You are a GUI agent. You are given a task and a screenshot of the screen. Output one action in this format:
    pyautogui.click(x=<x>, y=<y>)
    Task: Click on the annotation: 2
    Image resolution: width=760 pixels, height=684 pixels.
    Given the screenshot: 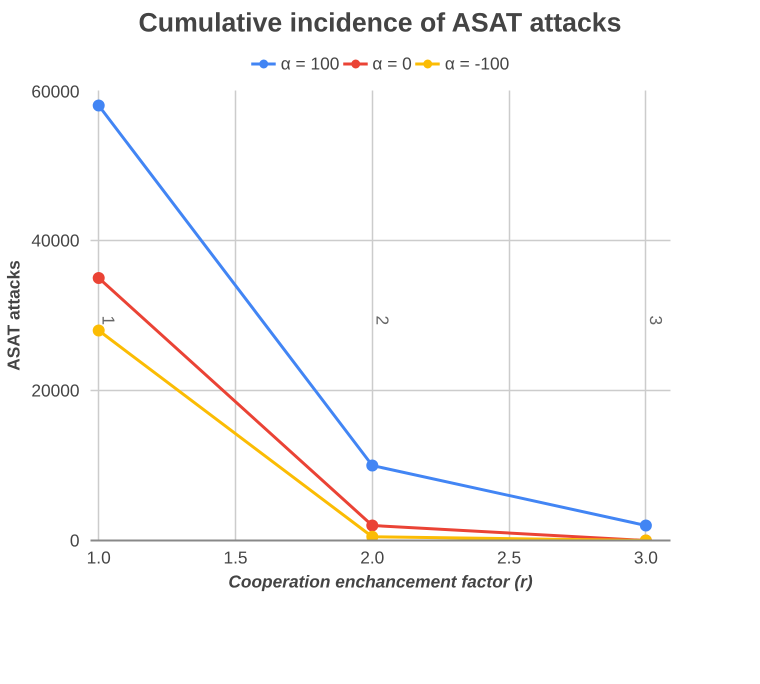 What is the action you would take?
    pyautogui.click(x=382, y=321)
    